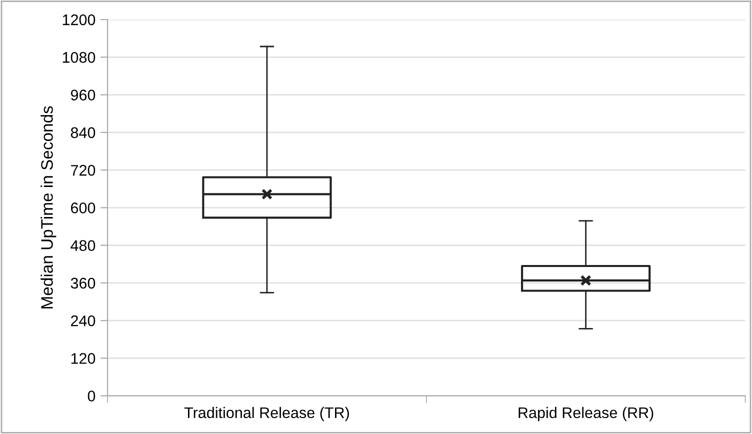 This screenshot has width=752, height=434. I want to click on x-tick-label: Traditional Release (TR), so click(266, 414).